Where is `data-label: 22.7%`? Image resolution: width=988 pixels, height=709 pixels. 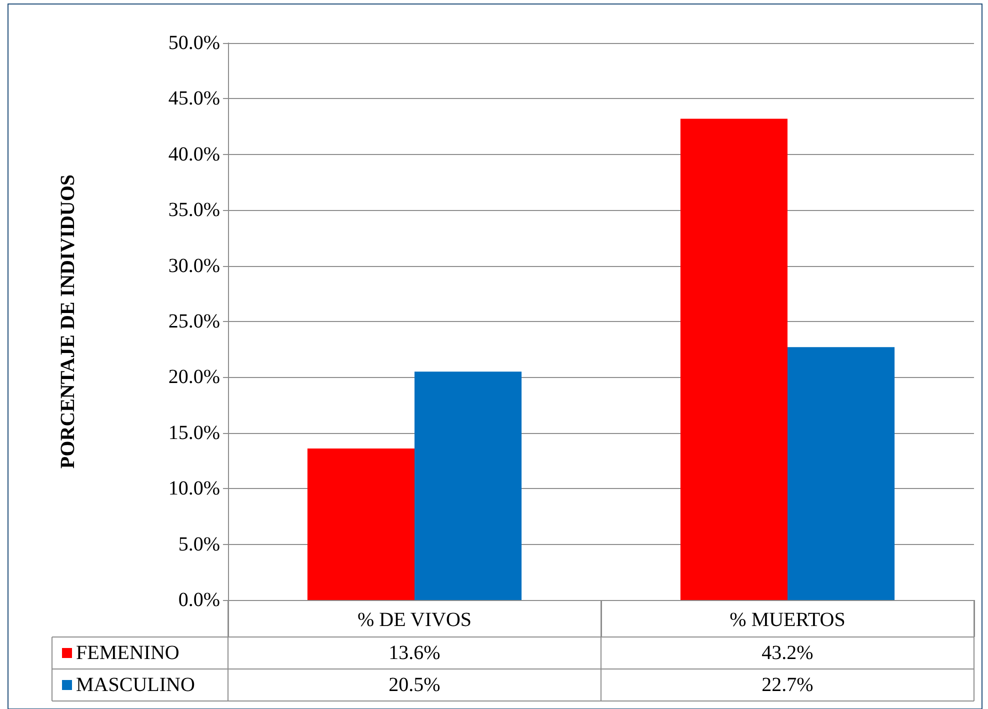
data-label: 22.7% is located at coordinates (788, 685).